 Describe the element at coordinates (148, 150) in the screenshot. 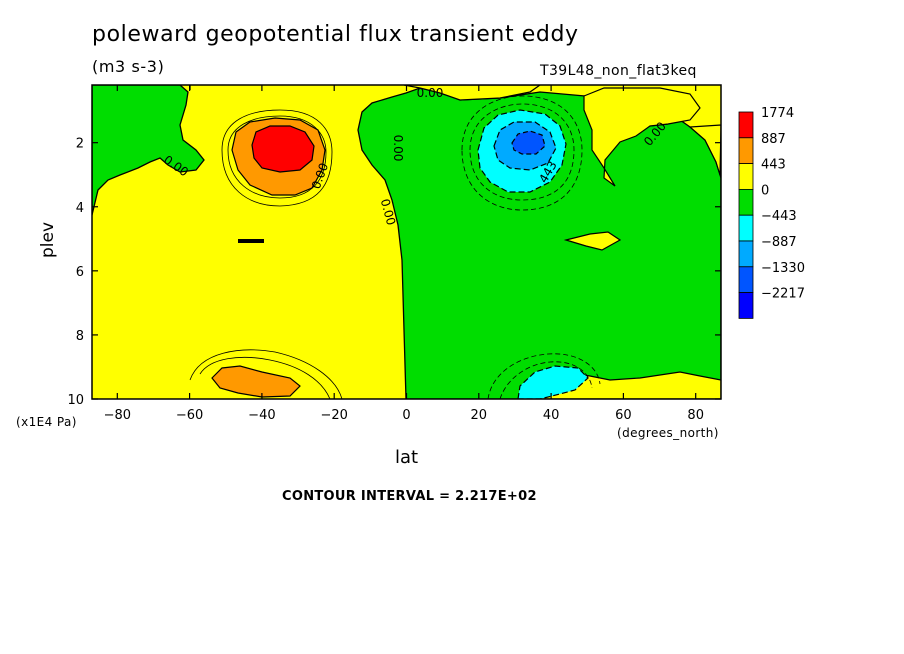

I see `negative-region-sh` at that location.